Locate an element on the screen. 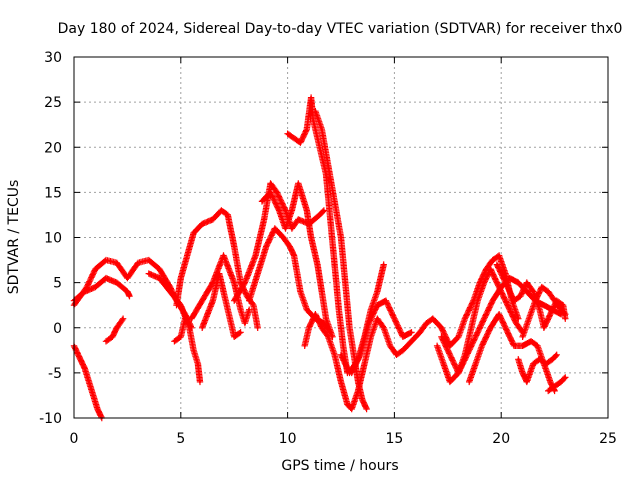  y-tick-label: 15 is located at coordinates (53, 193).